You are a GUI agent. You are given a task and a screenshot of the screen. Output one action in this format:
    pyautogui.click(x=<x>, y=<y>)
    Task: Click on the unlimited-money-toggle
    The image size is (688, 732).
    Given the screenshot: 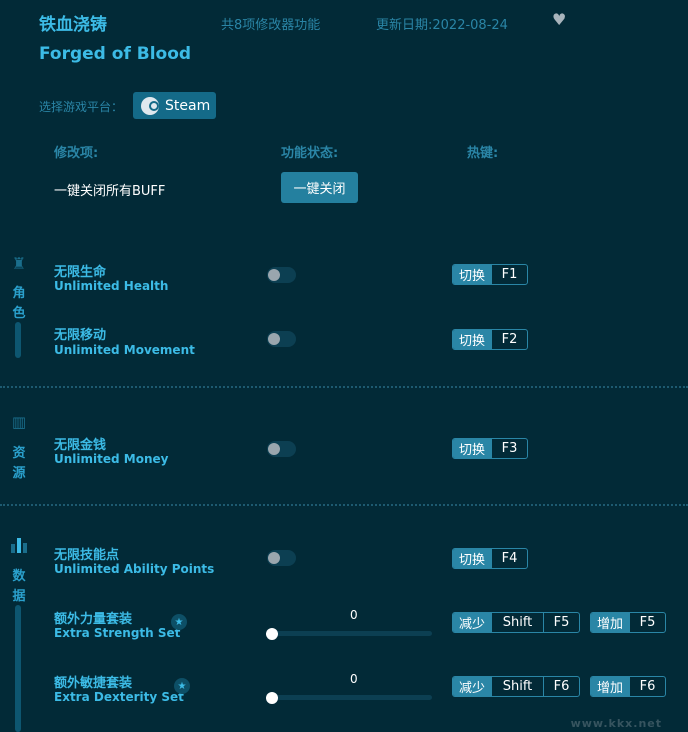 What is the action you would take?
    pyautogui.click(x=281, y=449)
    